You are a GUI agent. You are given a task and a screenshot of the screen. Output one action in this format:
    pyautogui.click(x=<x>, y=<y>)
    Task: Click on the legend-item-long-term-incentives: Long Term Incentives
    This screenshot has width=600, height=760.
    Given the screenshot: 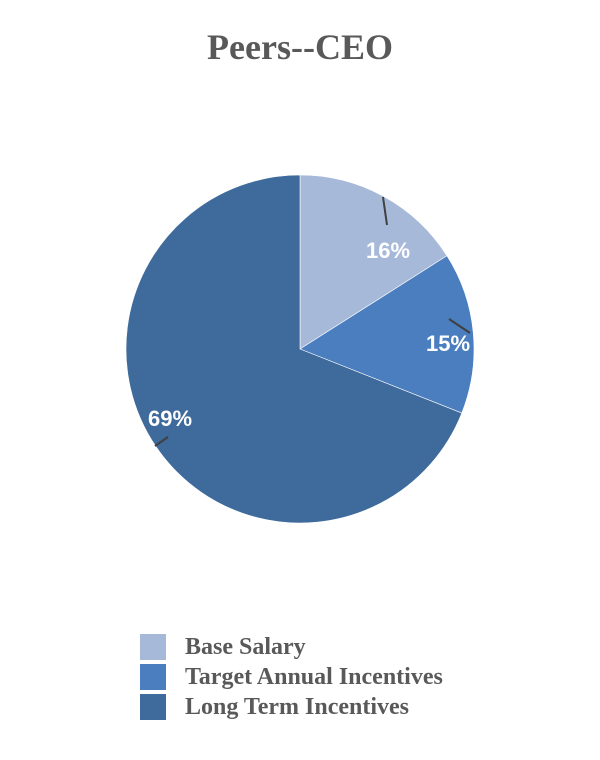 What is the action you would take?
    pyautogui.click(x=291, y=707)
    